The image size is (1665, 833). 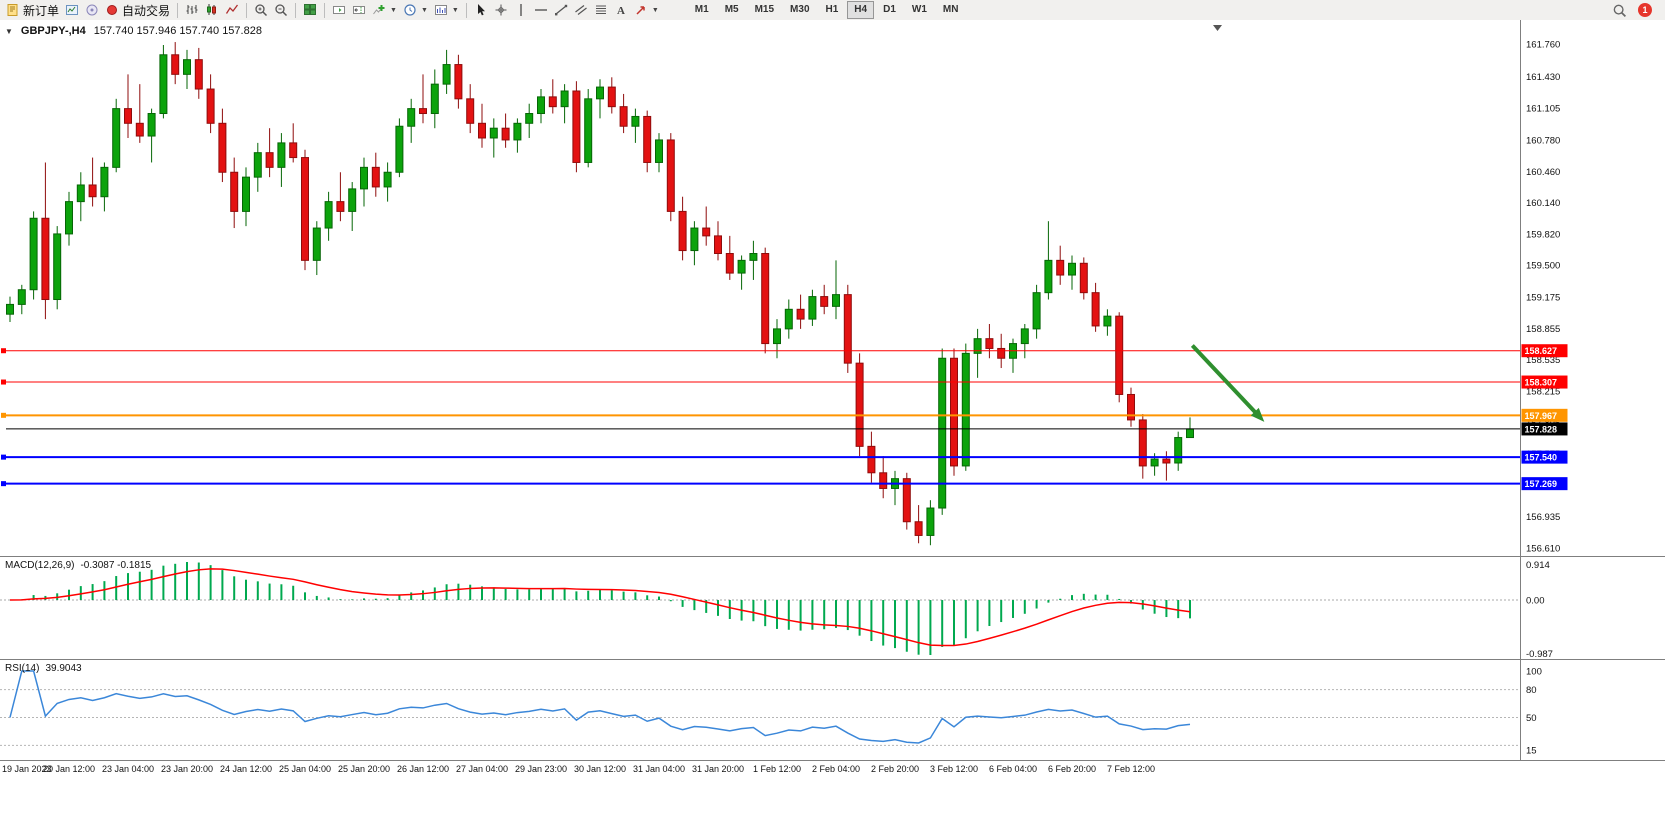 What do you see at coordinates (72, 10) in the screenshot?
I see `charts-button` at bounding box center [72, 10].